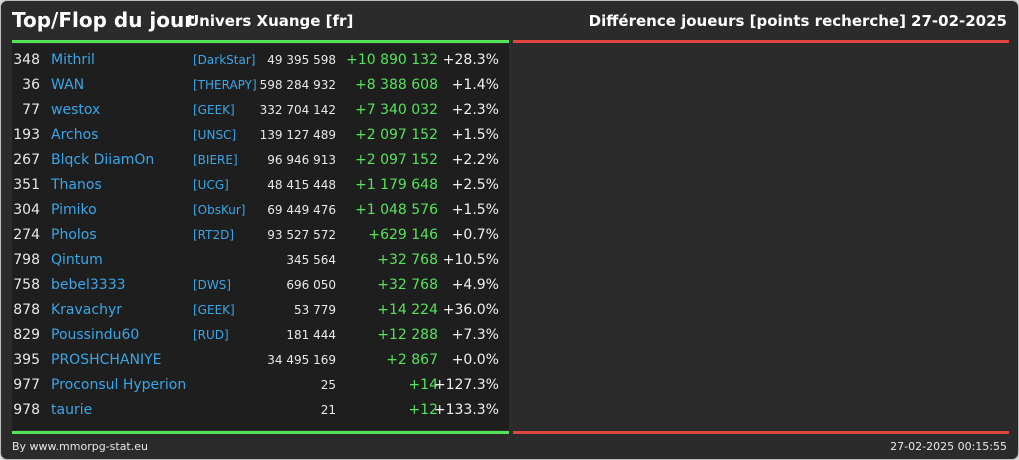 The width and height of the screenshot is (1019, 460). What do you see at coordinates (301, 60) in the screenshot?
I see `player-score: 49 395 598` at bounding box center [301, 60].